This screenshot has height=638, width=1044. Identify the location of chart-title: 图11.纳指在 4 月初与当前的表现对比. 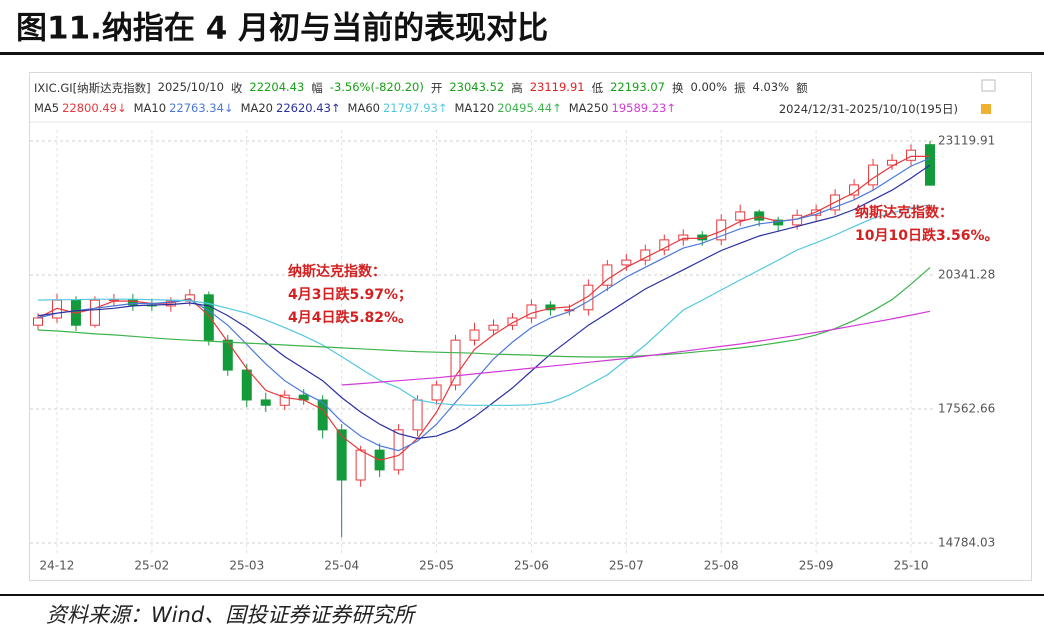
(282, 29).